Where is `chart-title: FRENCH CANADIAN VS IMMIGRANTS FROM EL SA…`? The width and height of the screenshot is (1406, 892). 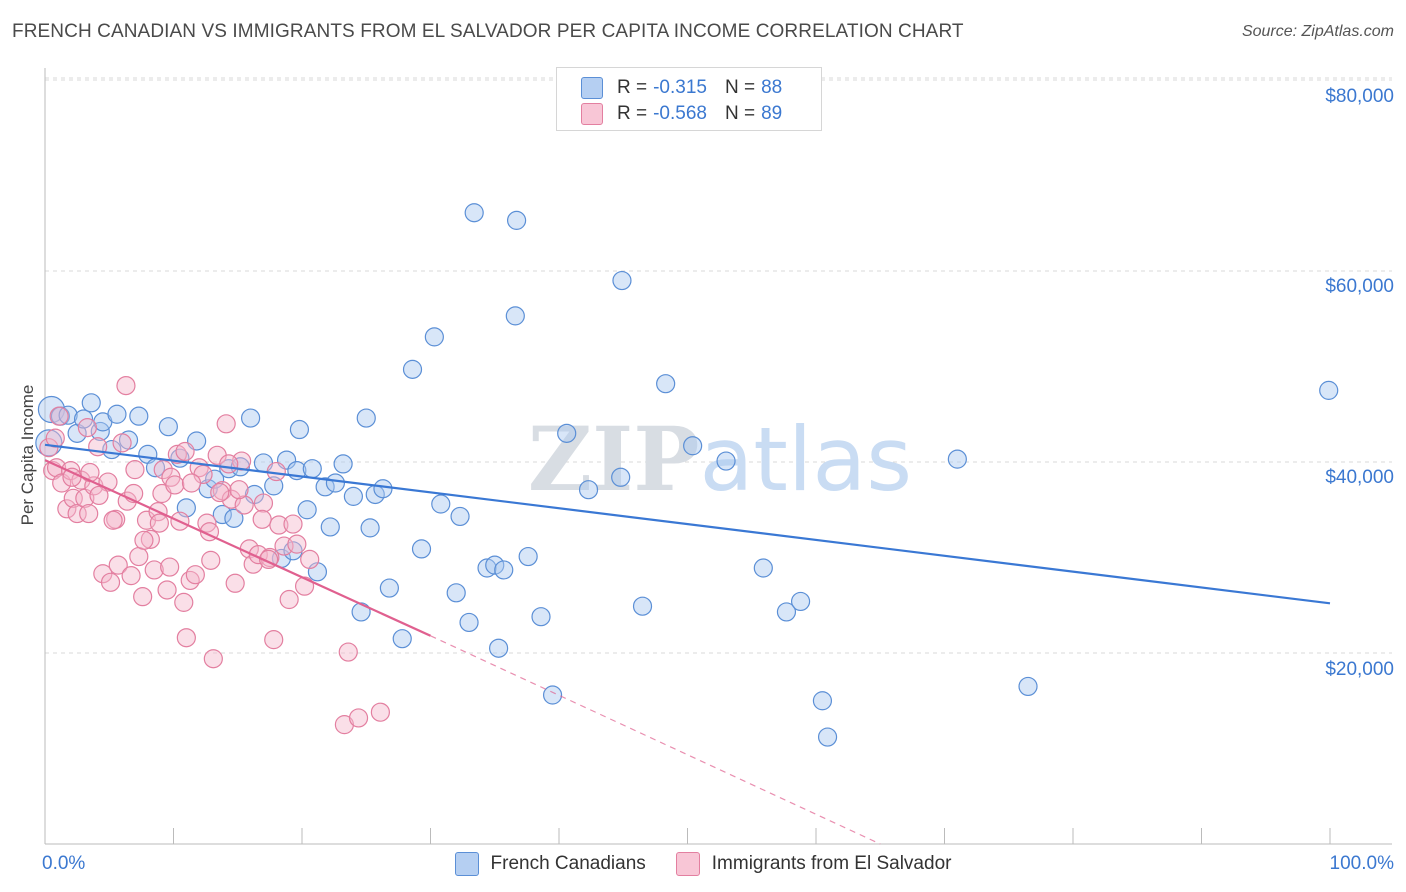 chart-title: FRENCH CANADIAN VS IMMIGRANTS FROM EL SA… is located at coordinates (488, 31).